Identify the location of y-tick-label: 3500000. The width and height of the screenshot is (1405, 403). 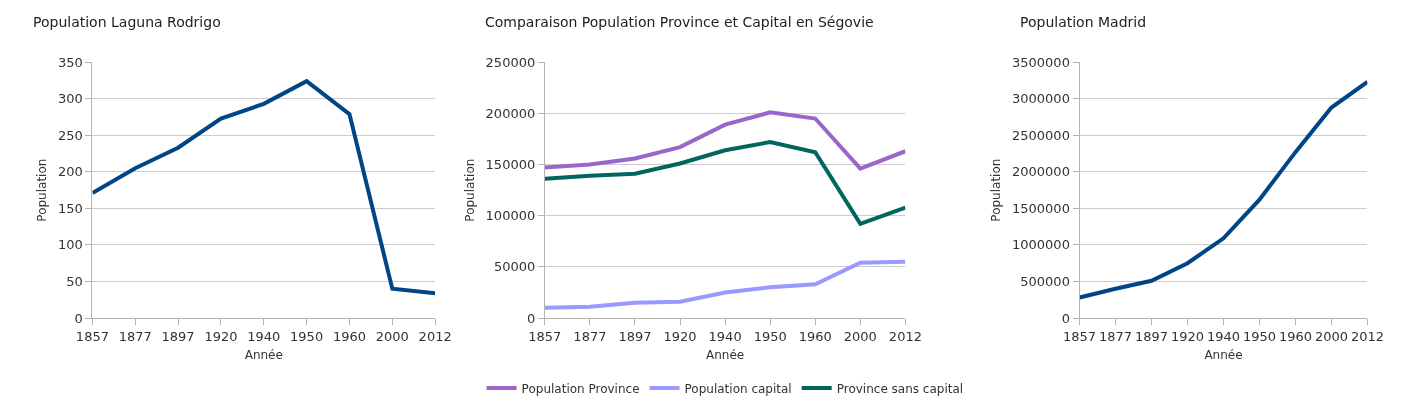
(1041, 62).